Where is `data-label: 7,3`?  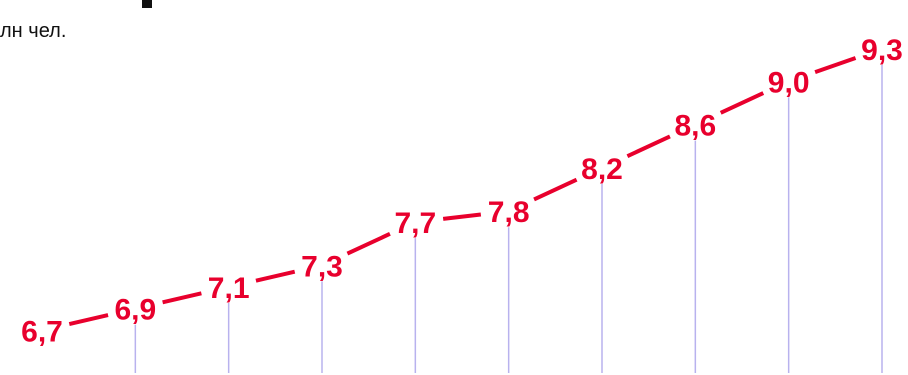
data-label: 7,3 is located at coordinates (322, 266).